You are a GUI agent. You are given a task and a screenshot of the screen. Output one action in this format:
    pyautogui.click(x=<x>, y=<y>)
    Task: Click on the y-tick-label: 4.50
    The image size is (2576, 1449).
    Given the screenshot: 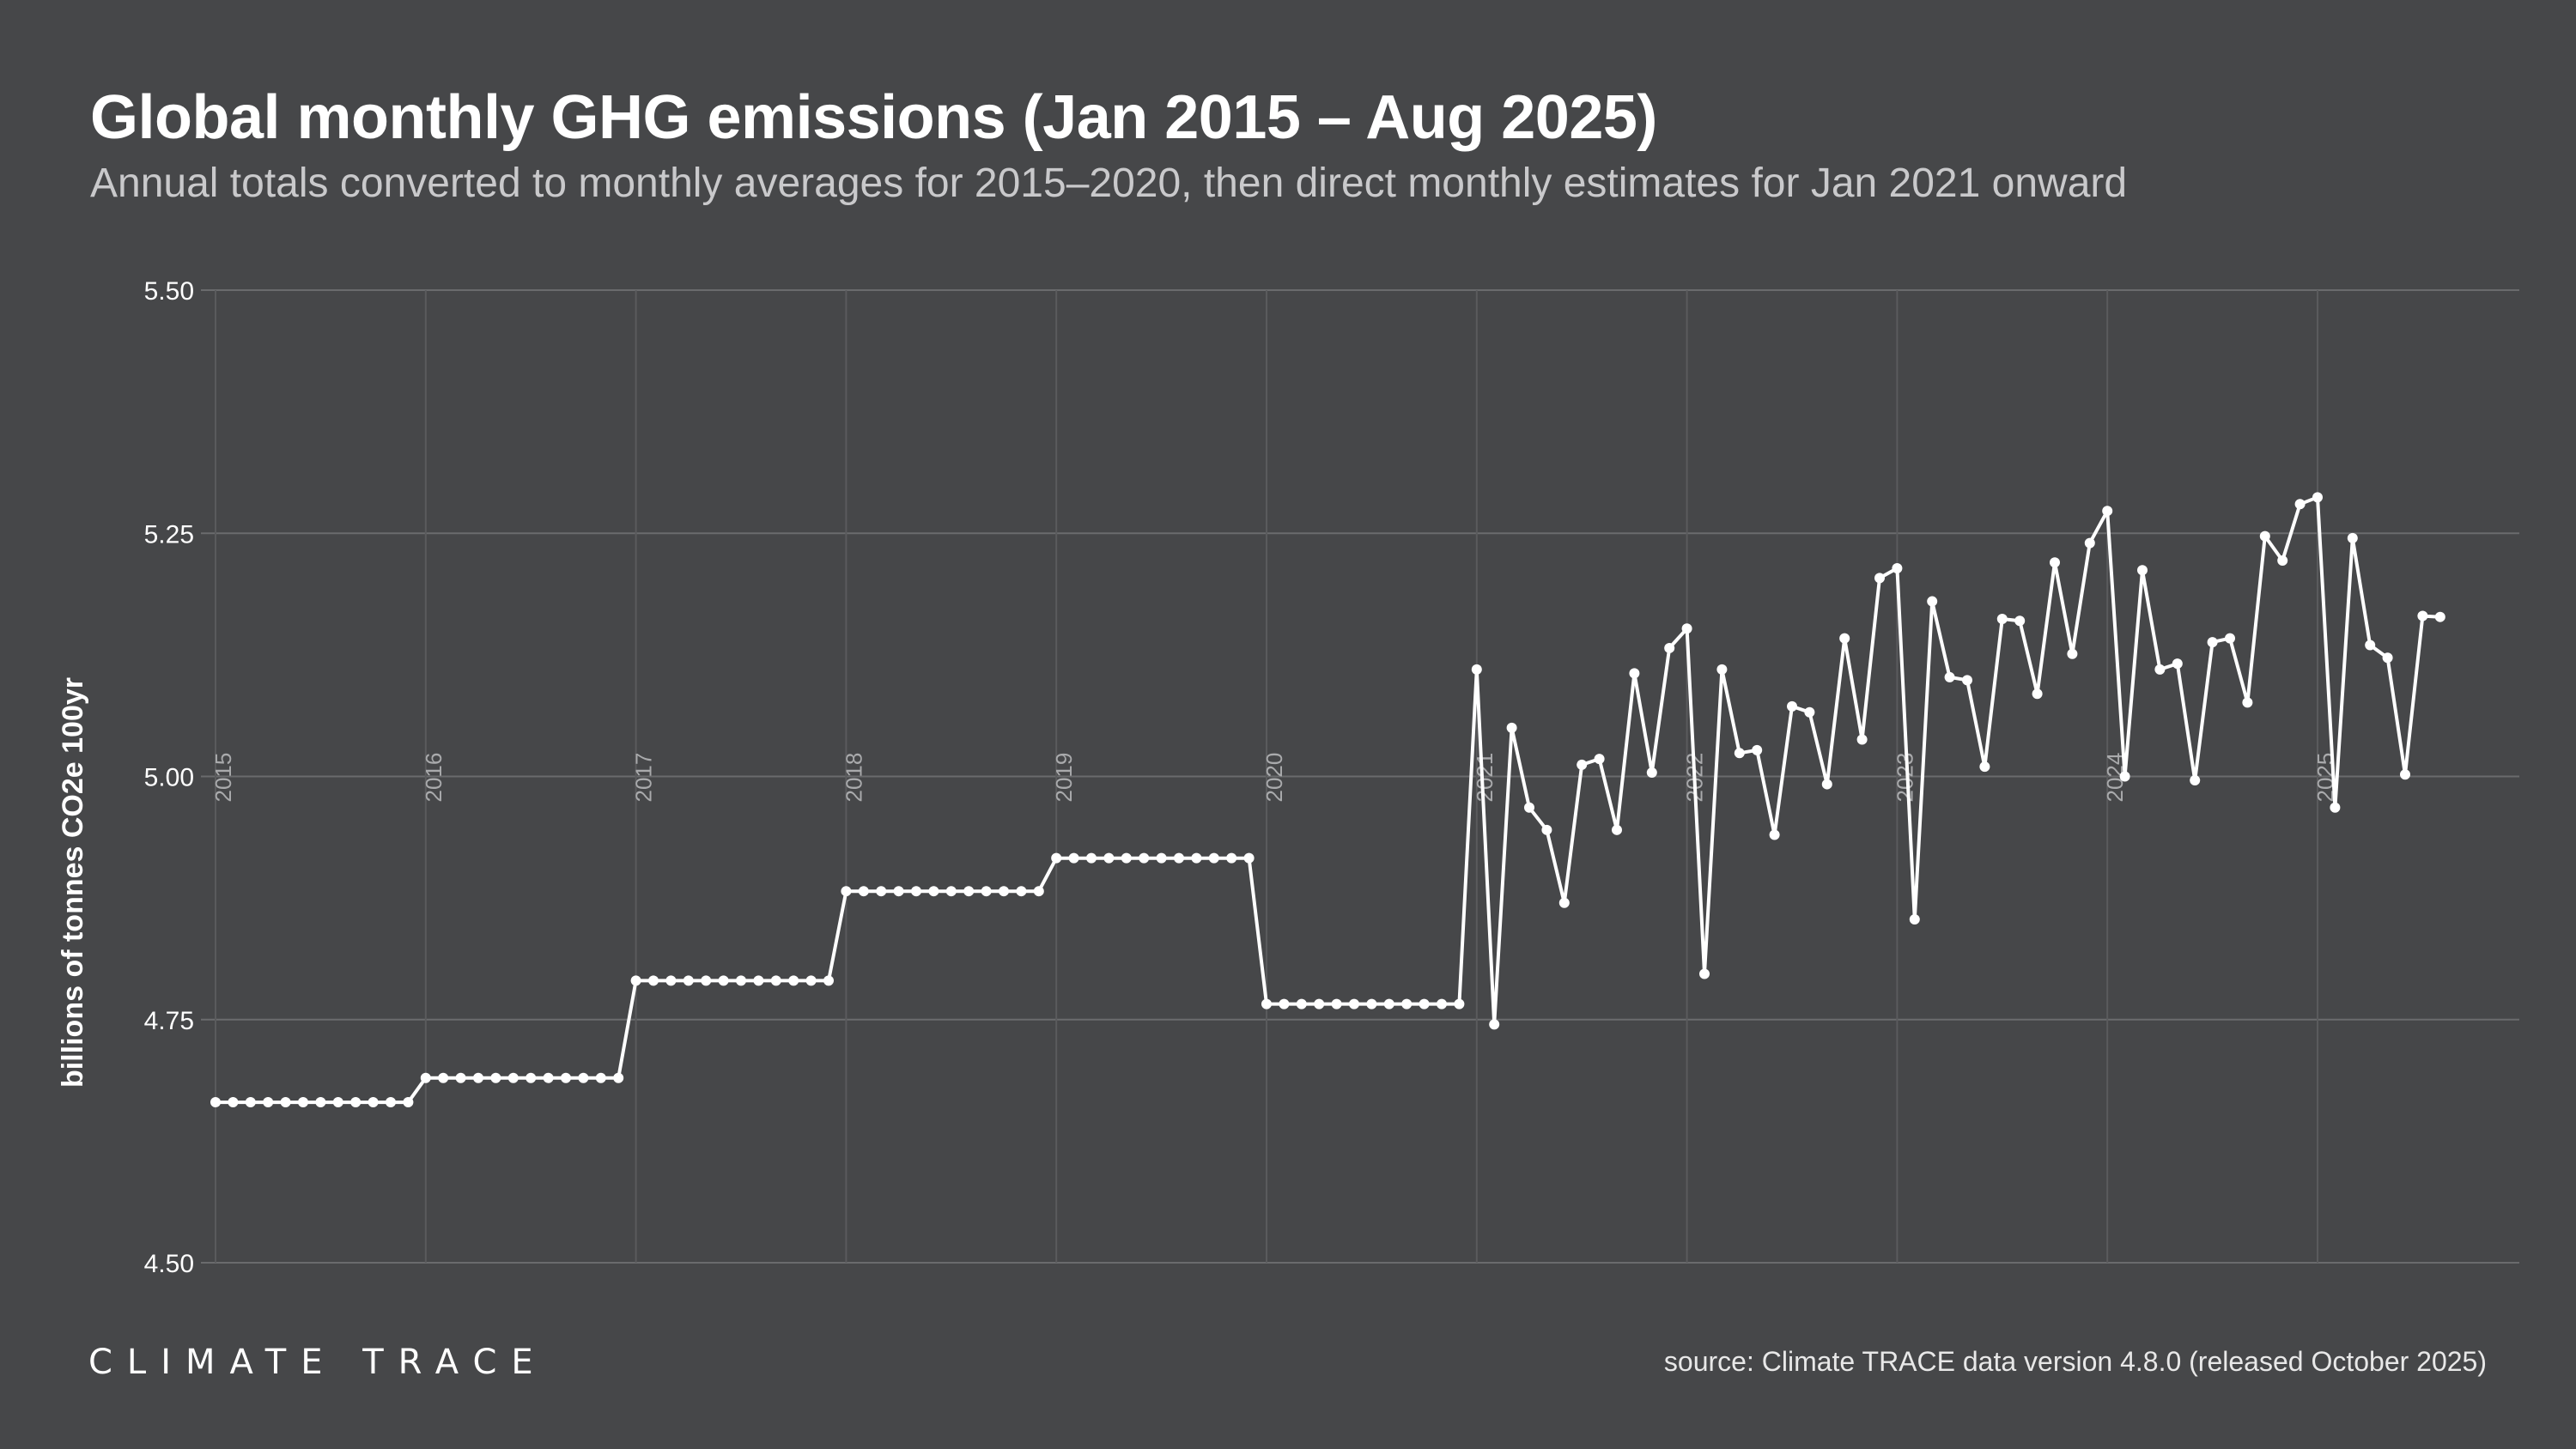 What is the action you would take?
    pyautogui.click(x=169, y=1264)
    